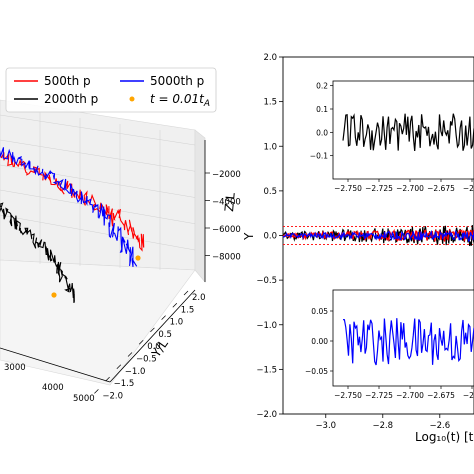 The width and height of the screenshot is (474, 474). What do you see at coordinates (322, 109) in the screenshot?
I see `inset-y-tick-label: 0.1` at bounding box center [322, 109].